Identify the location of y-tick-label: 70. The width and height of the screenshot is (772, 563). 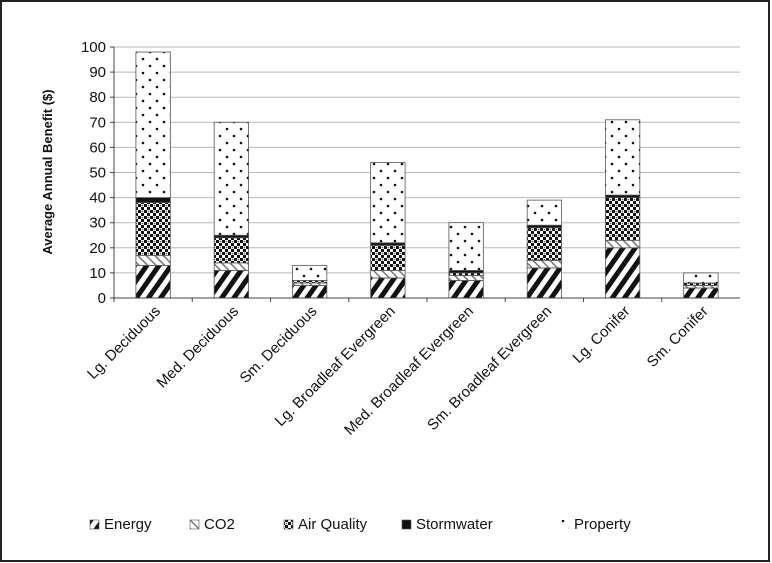
(97, 122).